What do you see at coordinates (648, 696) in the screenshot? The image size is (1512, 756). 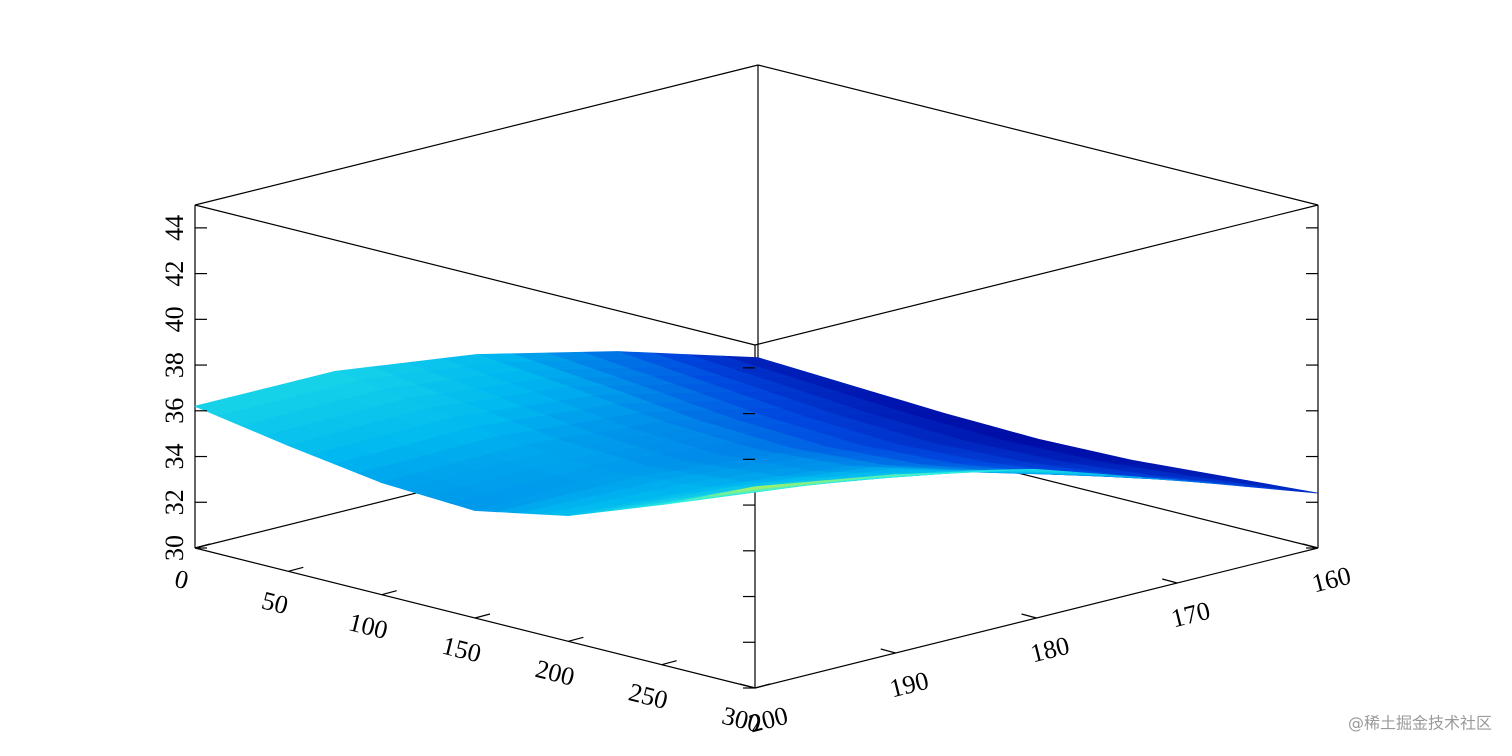 I see `x-tick-label: 250` at bounding box center [648, 696].